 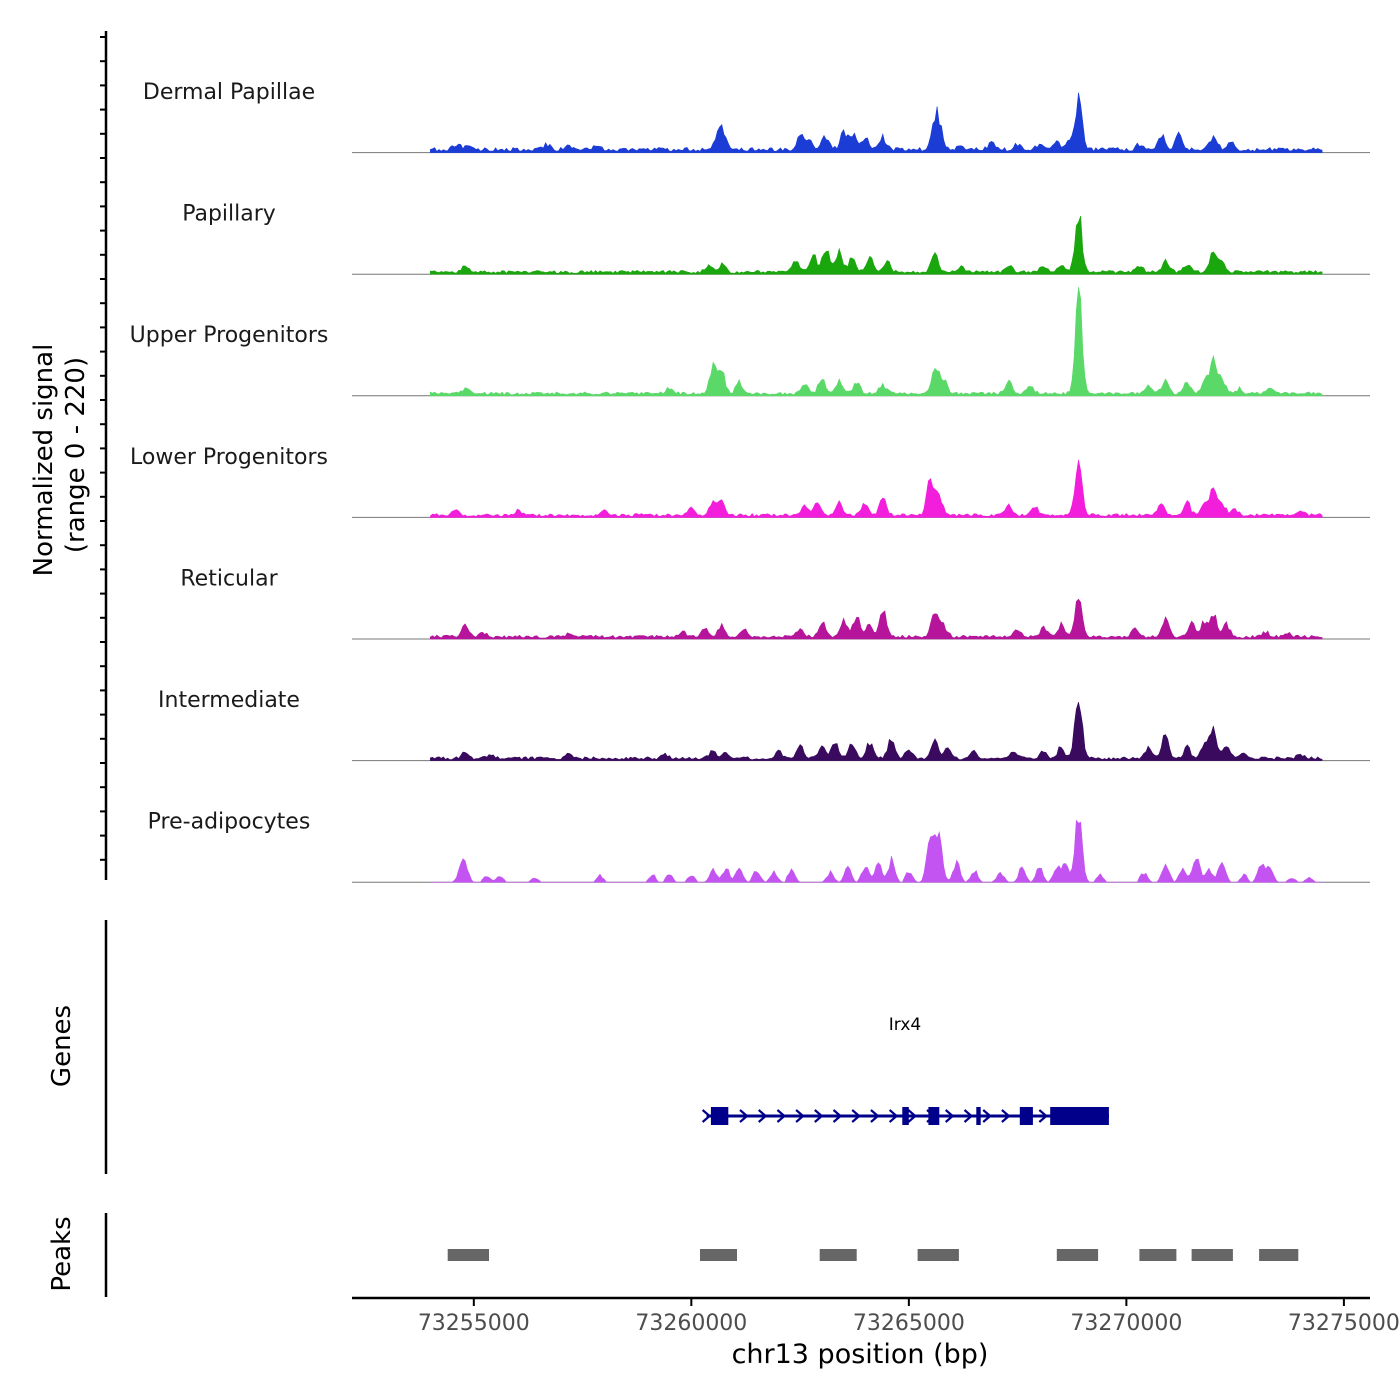 I want to click on track-lower-progenitors: Lower Progenitors, so click(x=750, y=481).